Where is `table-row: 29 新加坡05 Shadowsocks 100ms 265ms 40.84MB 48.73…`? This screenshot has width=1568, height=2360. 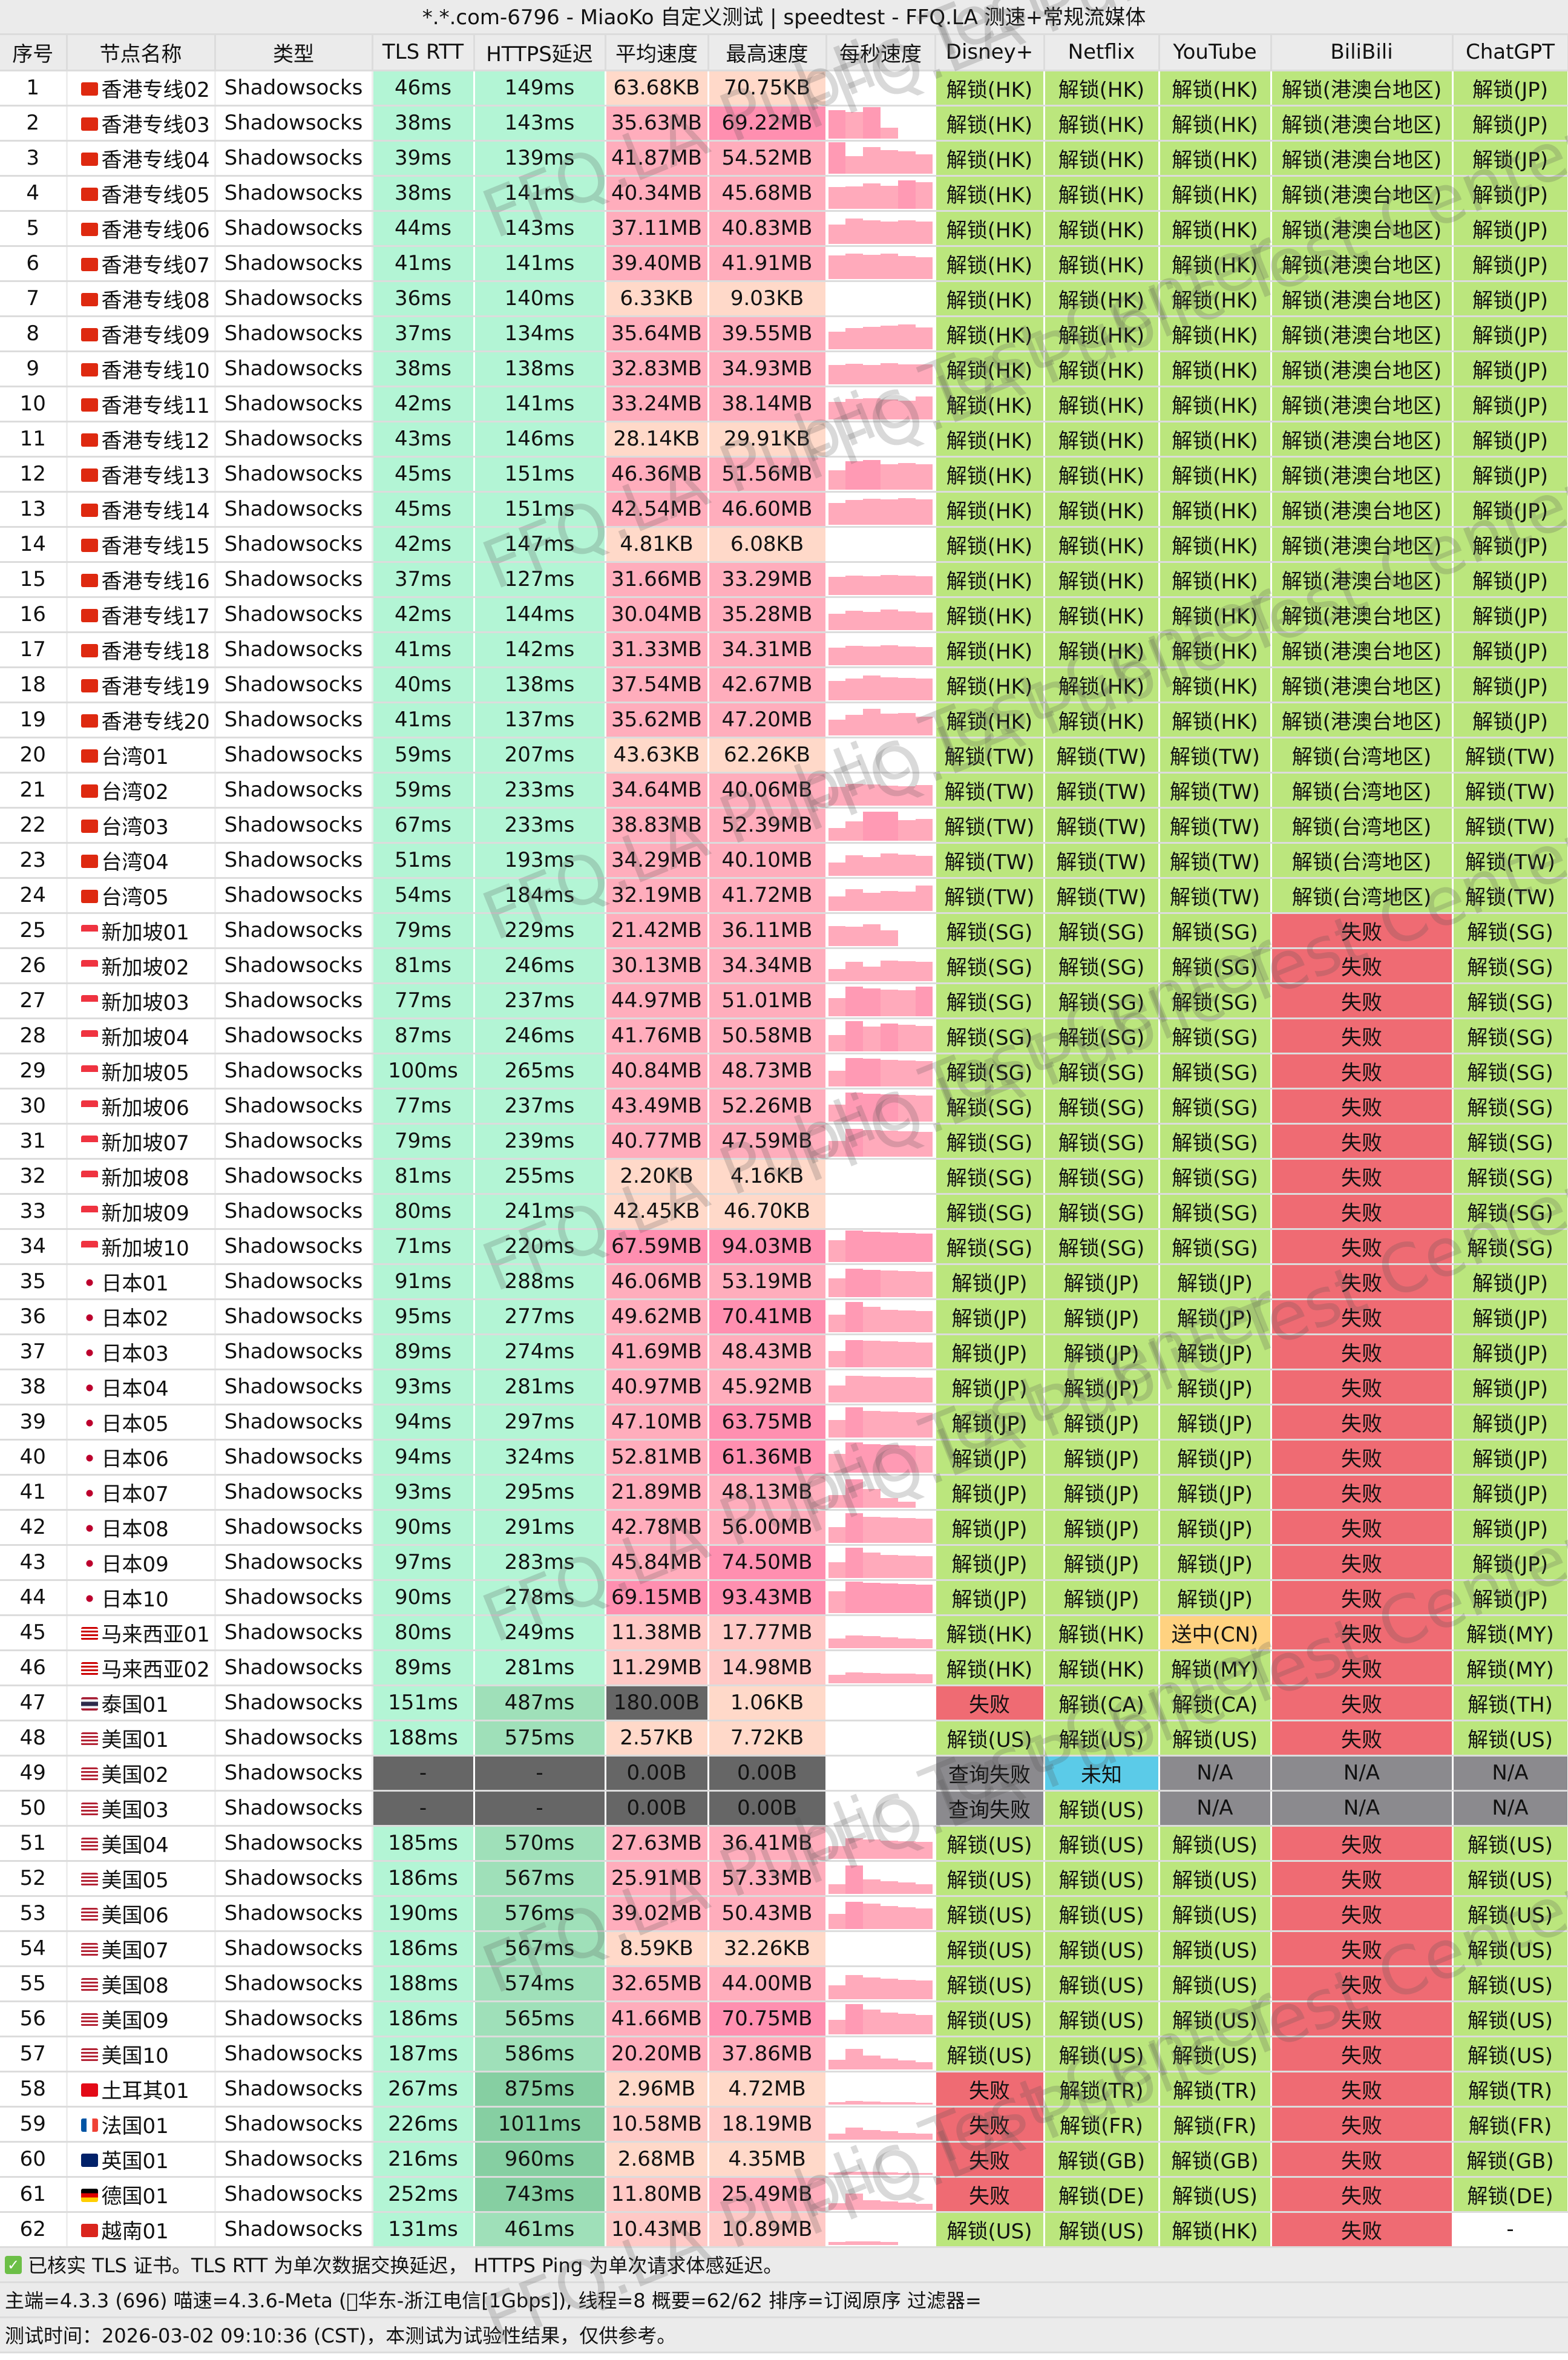
table-row: 29 新加坡05 Shadowsocks 100ms 265ms 40.84MB 48.73… is located at coordinates (784, 1071).